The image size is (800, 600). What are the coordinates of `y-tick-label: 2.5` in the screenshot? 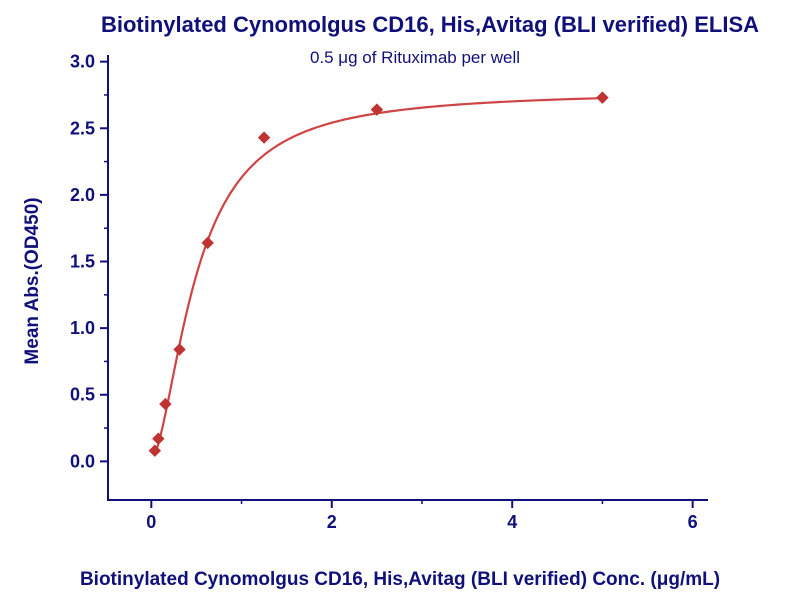 It's located at (82, 128).